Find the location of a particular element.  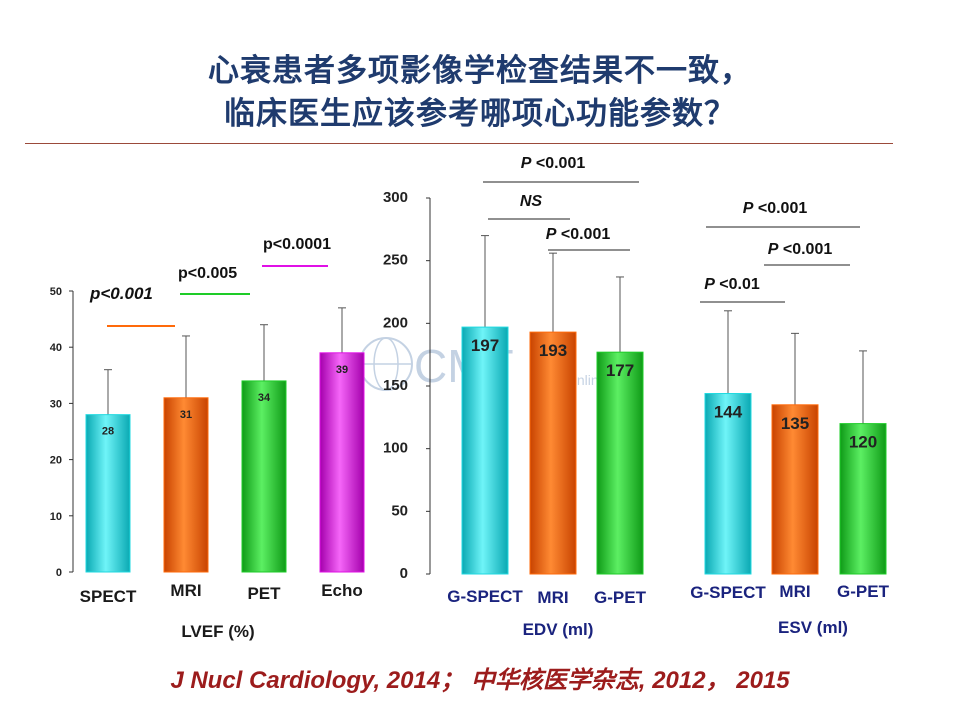

data-label: 28 is located at coordinates (108, 432).